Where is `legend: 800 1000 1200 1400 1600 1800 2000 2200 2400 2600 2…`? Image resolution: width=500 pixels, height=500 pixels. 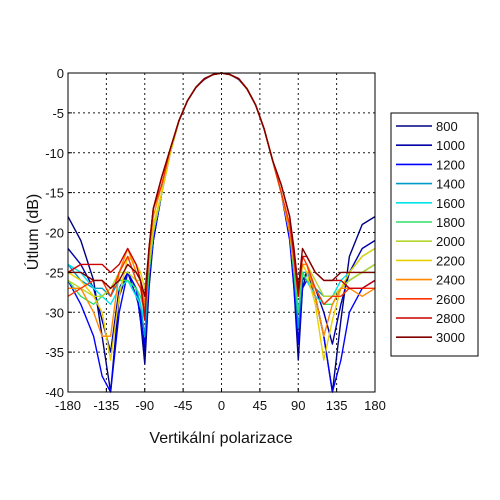
legend: 800 1000 1200 1400 1600 1800 2000 2200 2400 2600 2… is located at coordinates (434, 234).